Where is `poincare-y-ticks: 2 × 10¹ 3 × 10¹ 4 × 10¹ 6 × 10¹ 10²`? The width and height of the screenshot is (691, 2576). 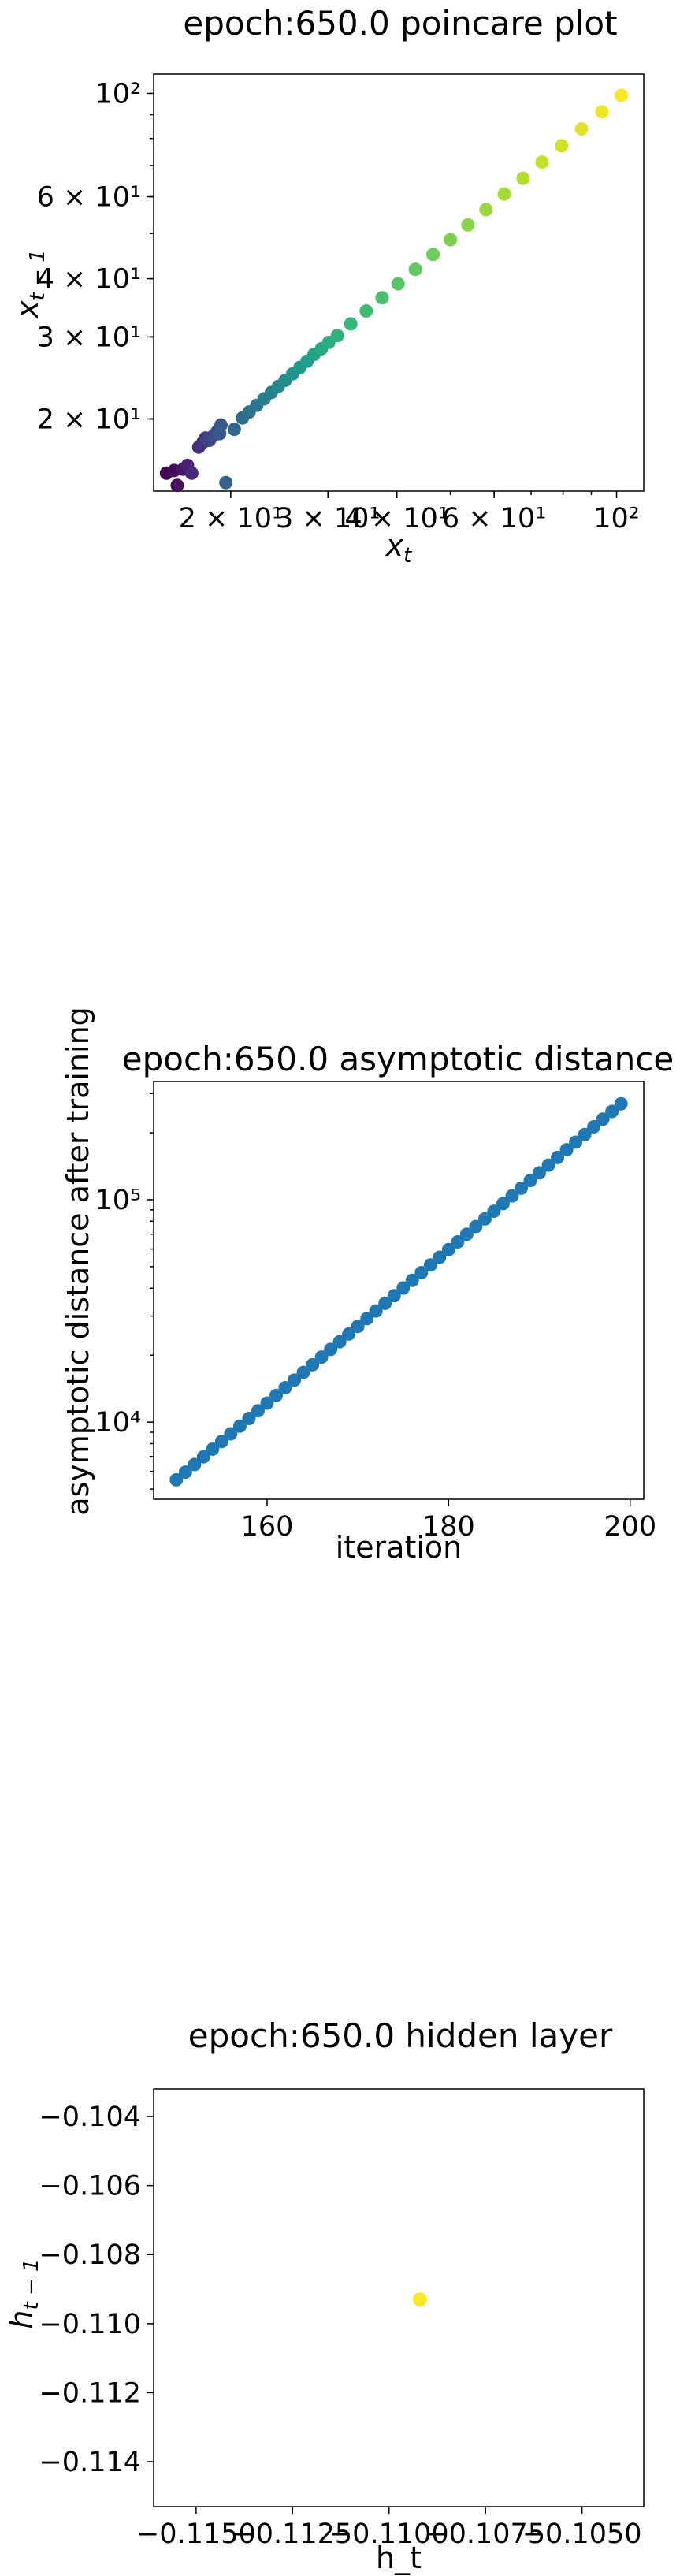 poincare-y-ticks: 2 × 10¹ 3 × 10¹ 4 × 10¹ 6 × 10¹ 10² is located at coordinates (95, 256).